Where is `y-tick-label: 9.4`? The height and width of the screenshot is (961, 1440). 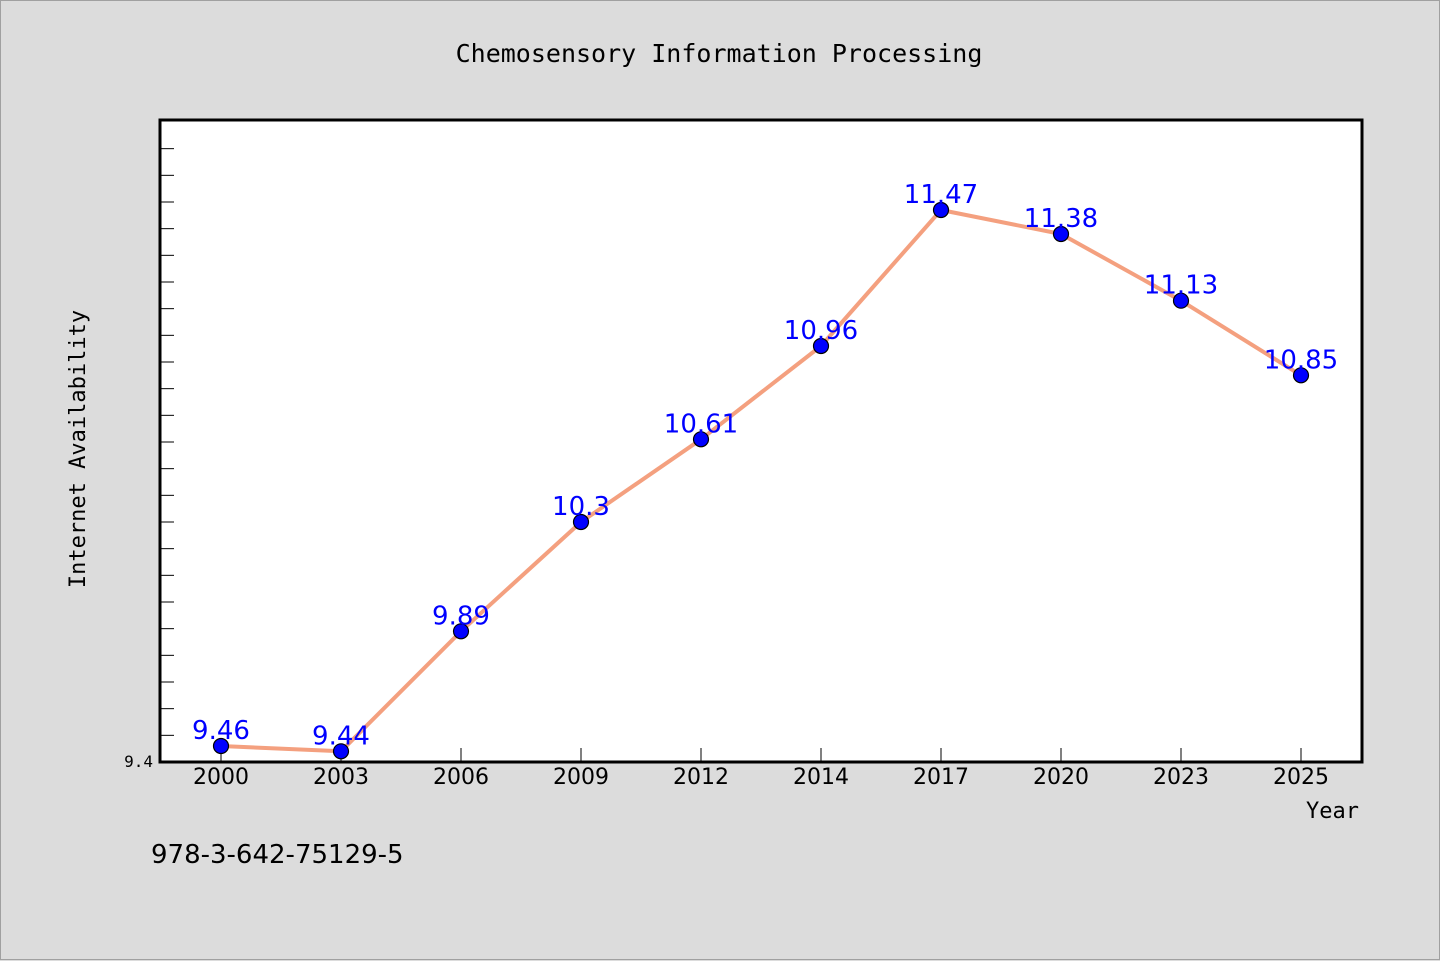
y-tick-label: 9.4 is located at coordinates (138, 761).